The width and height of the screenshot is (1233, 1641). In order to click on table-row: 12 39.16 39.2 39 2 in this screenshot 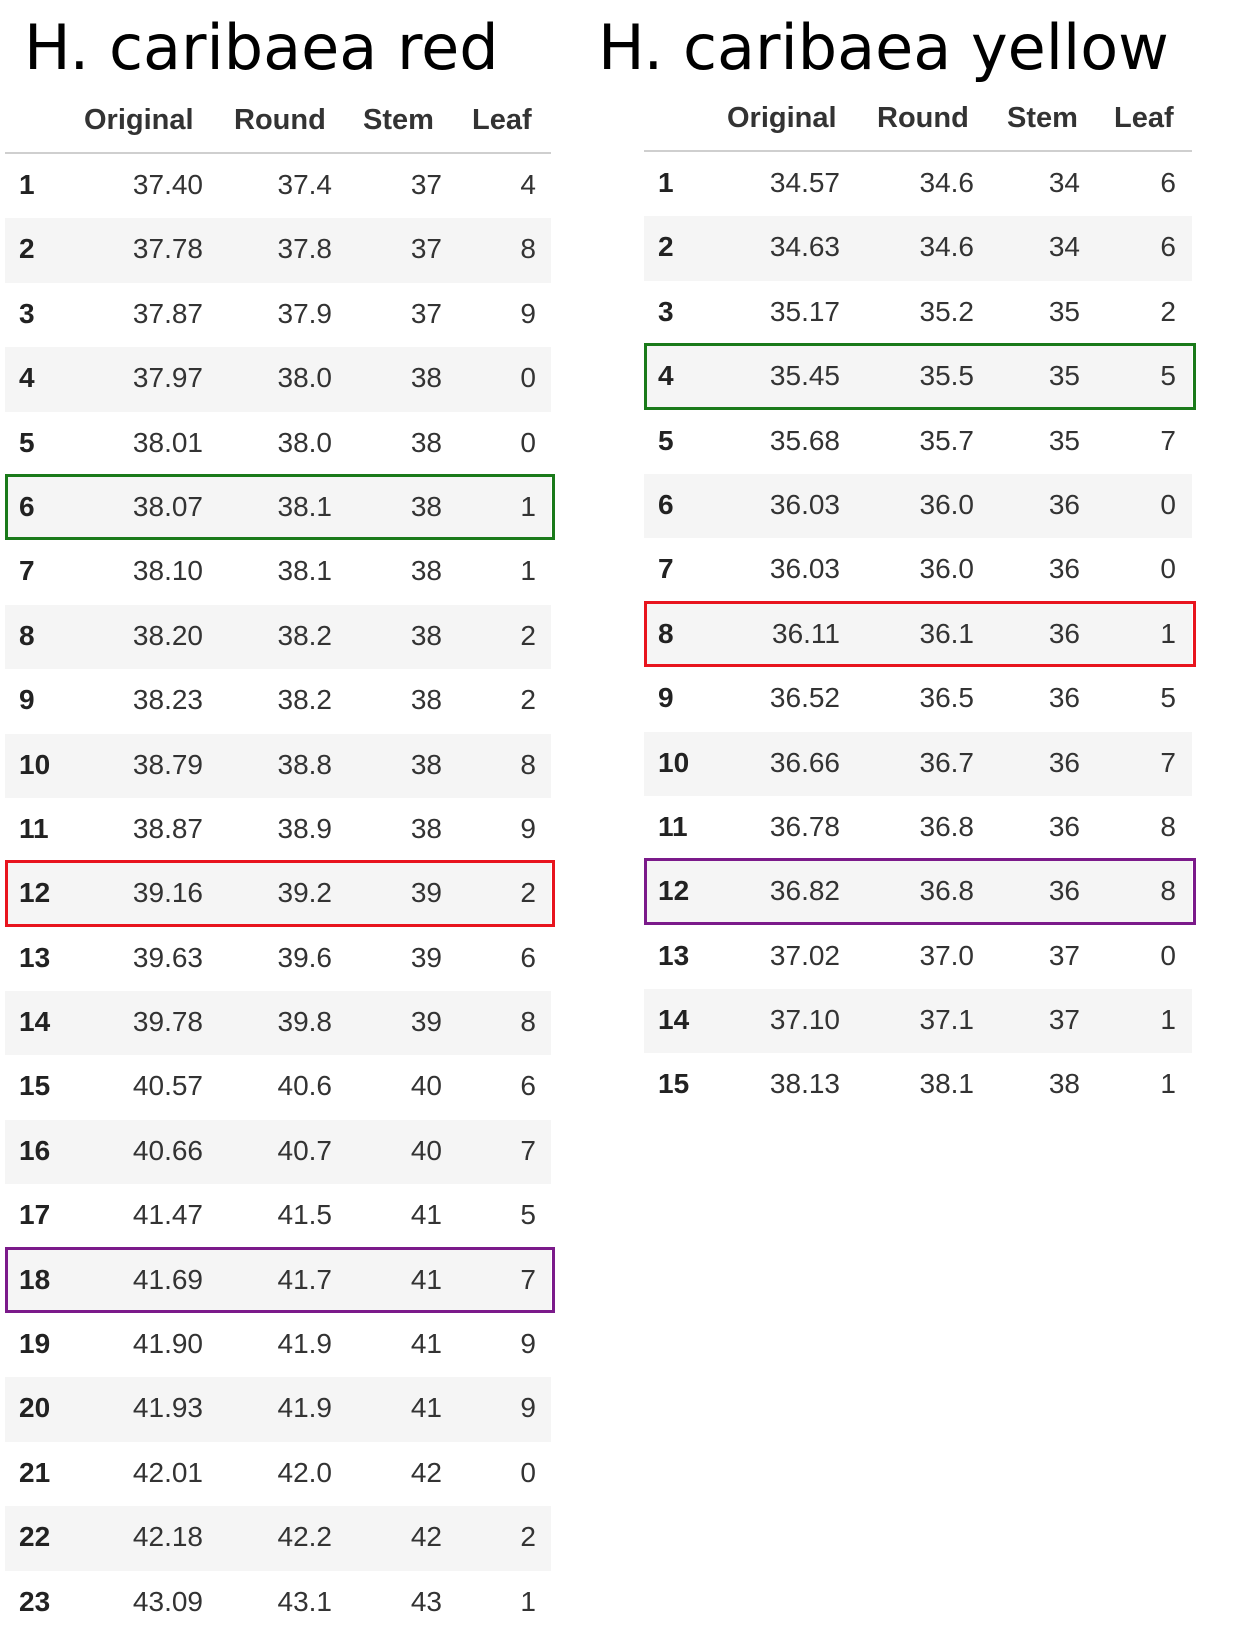, I will do `click(278, 894)`.